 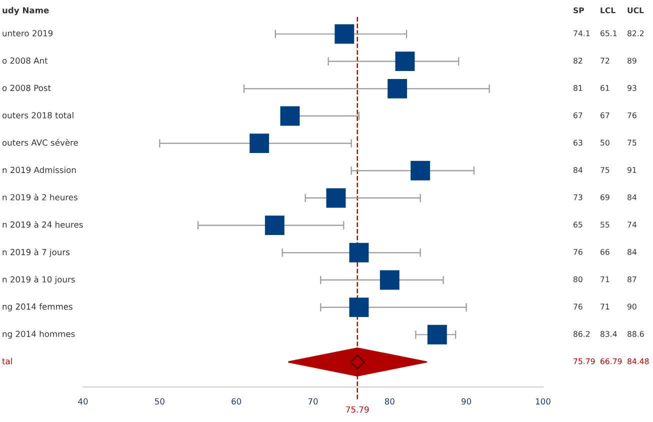 I want to click on y-tick-label: untero 2019, so click(x=27, y=33).